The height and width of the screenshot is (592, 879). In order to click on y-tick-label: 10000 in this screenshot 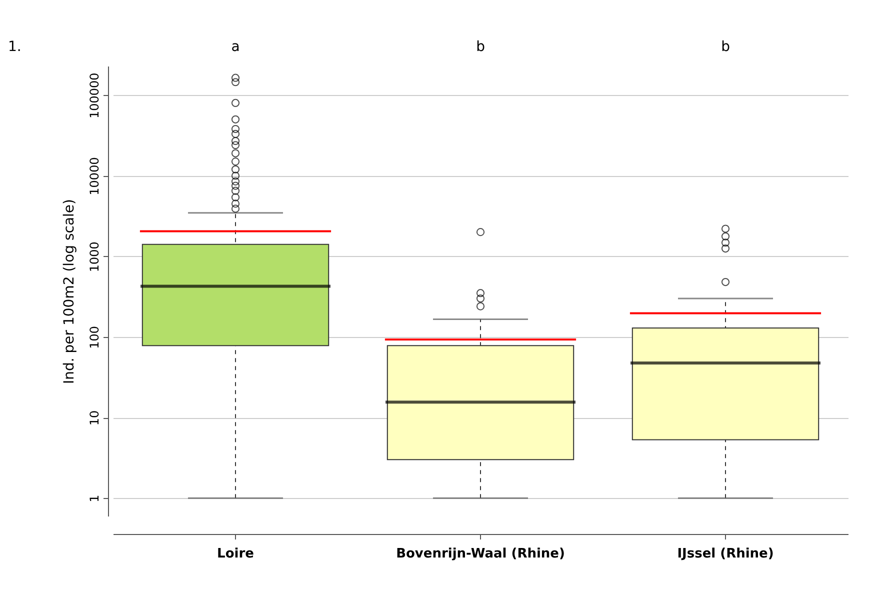, I will do `click(95, 176)`.